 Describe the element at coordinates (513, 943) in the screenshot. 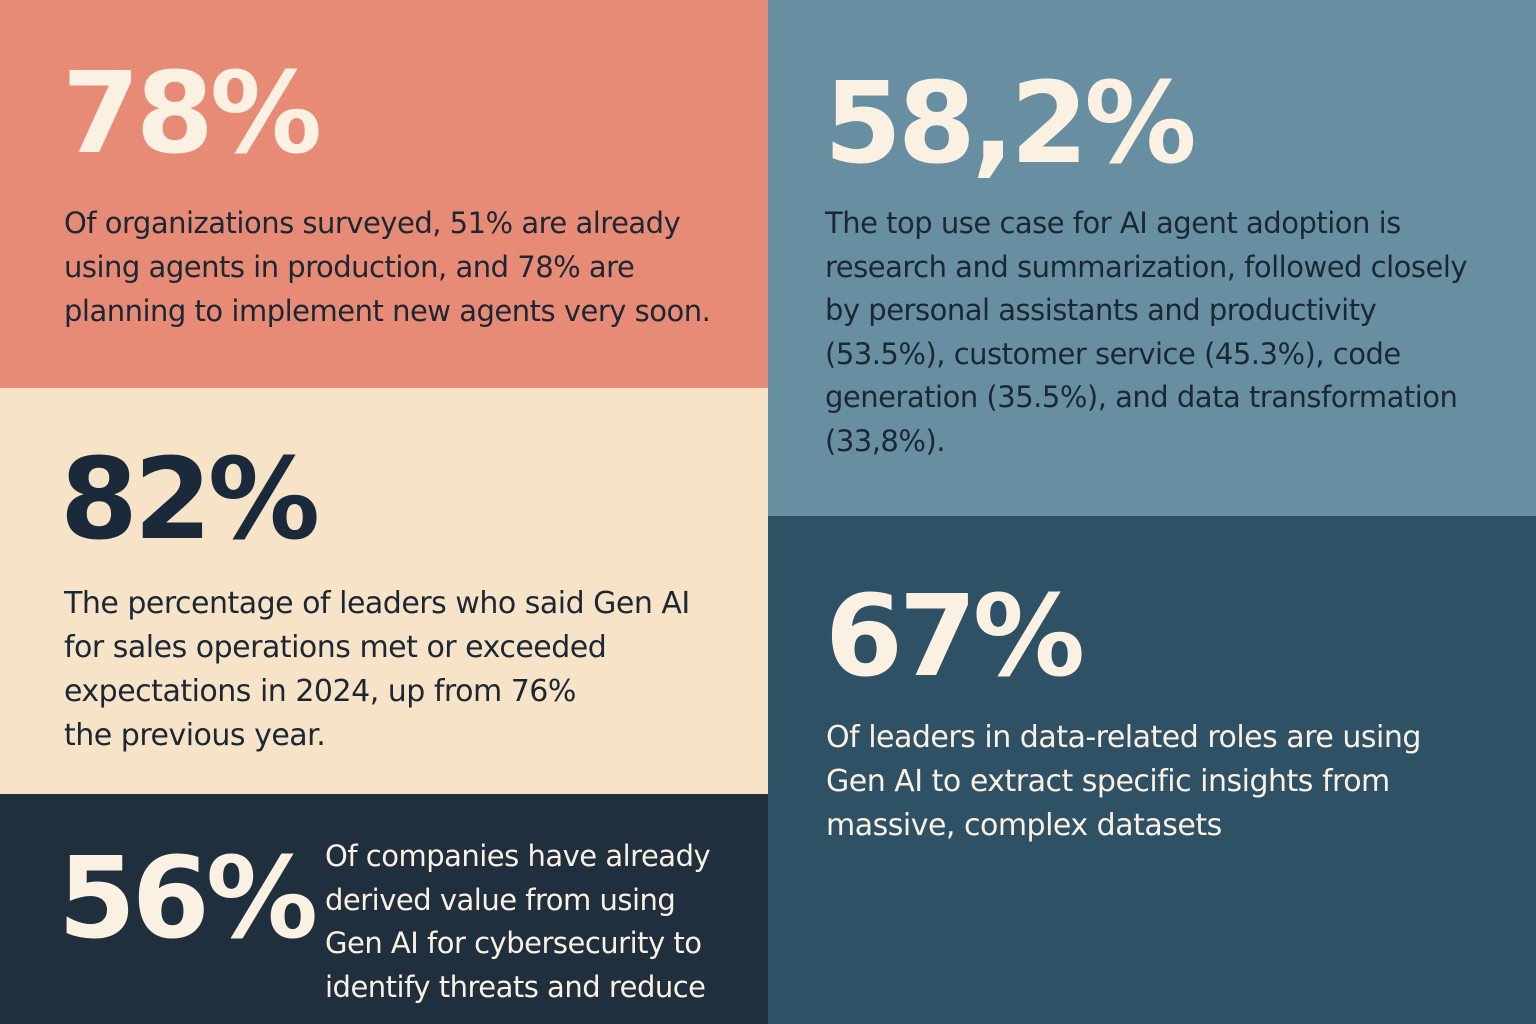

I see `description-line: Gen AI for cybersecurity to` at that location.